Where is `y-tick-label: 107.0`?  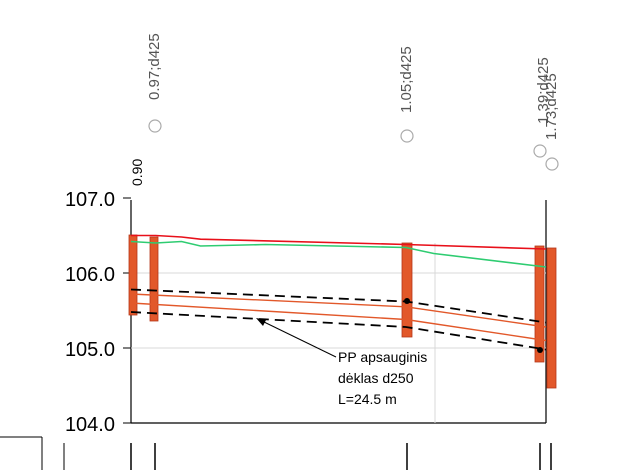
y-tick-label: 107.0 is located at coordinates (90, 200).